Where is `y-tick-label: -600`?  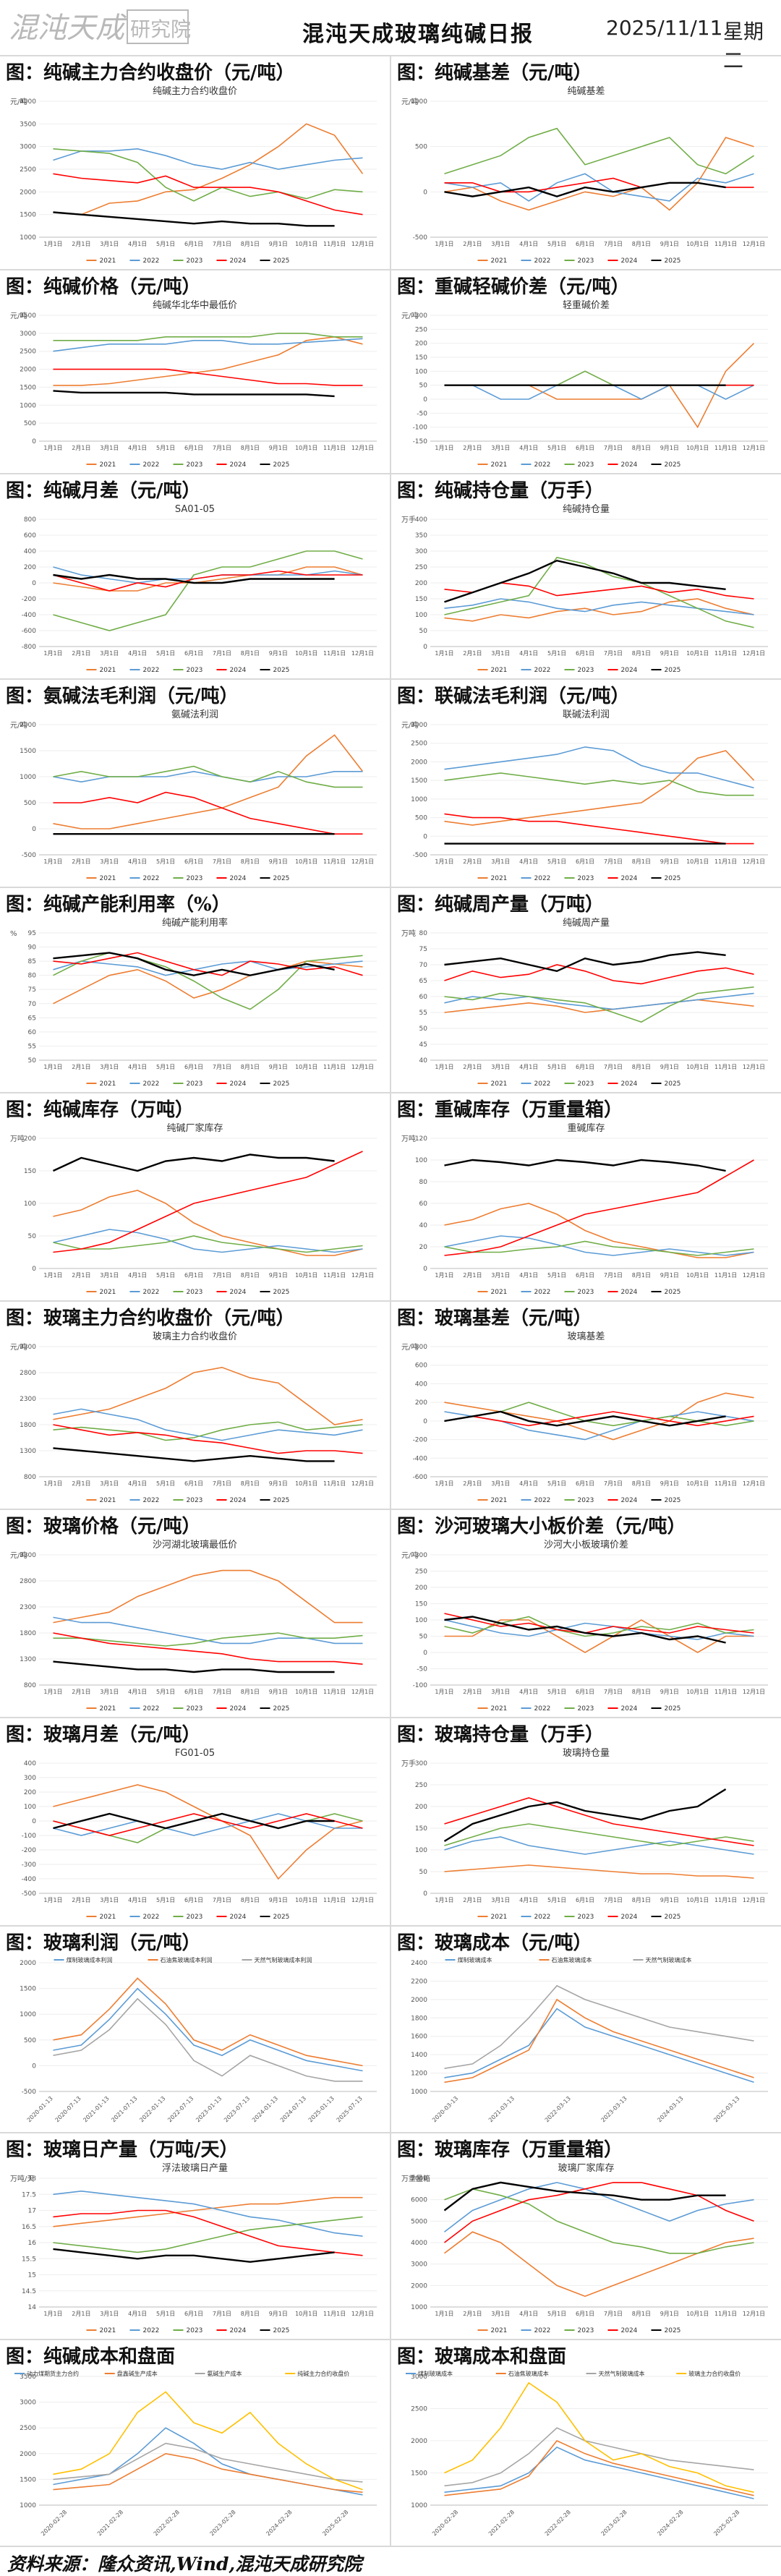
y-tick-label: -600 is located at coordinates (420, 1477).